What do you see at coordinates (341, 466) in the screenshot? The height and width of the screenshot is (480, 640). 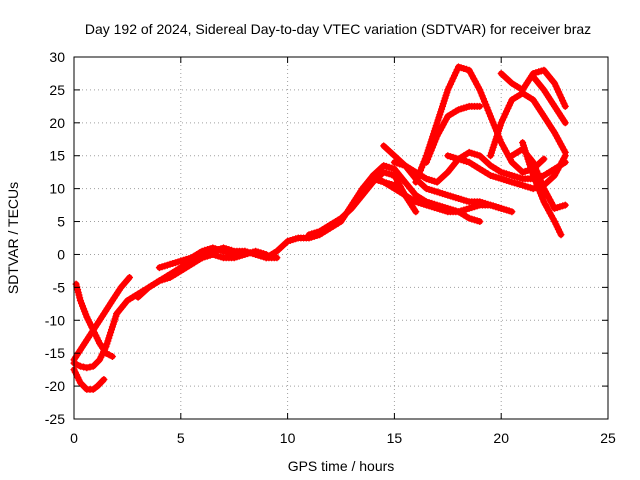 I see `x-axis-label: GPS time / hours` at bounding box center [341, 466].